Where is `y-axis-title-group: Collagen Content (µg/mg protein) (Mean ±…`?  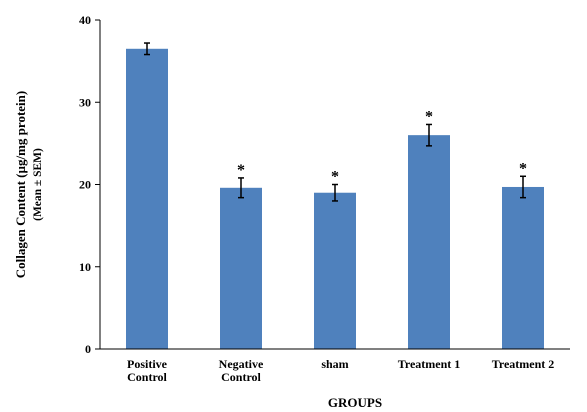 y-axis-title-group: Collagen Content (µg/mg protein) (Mean ±… is located at coordinates (28, 184).